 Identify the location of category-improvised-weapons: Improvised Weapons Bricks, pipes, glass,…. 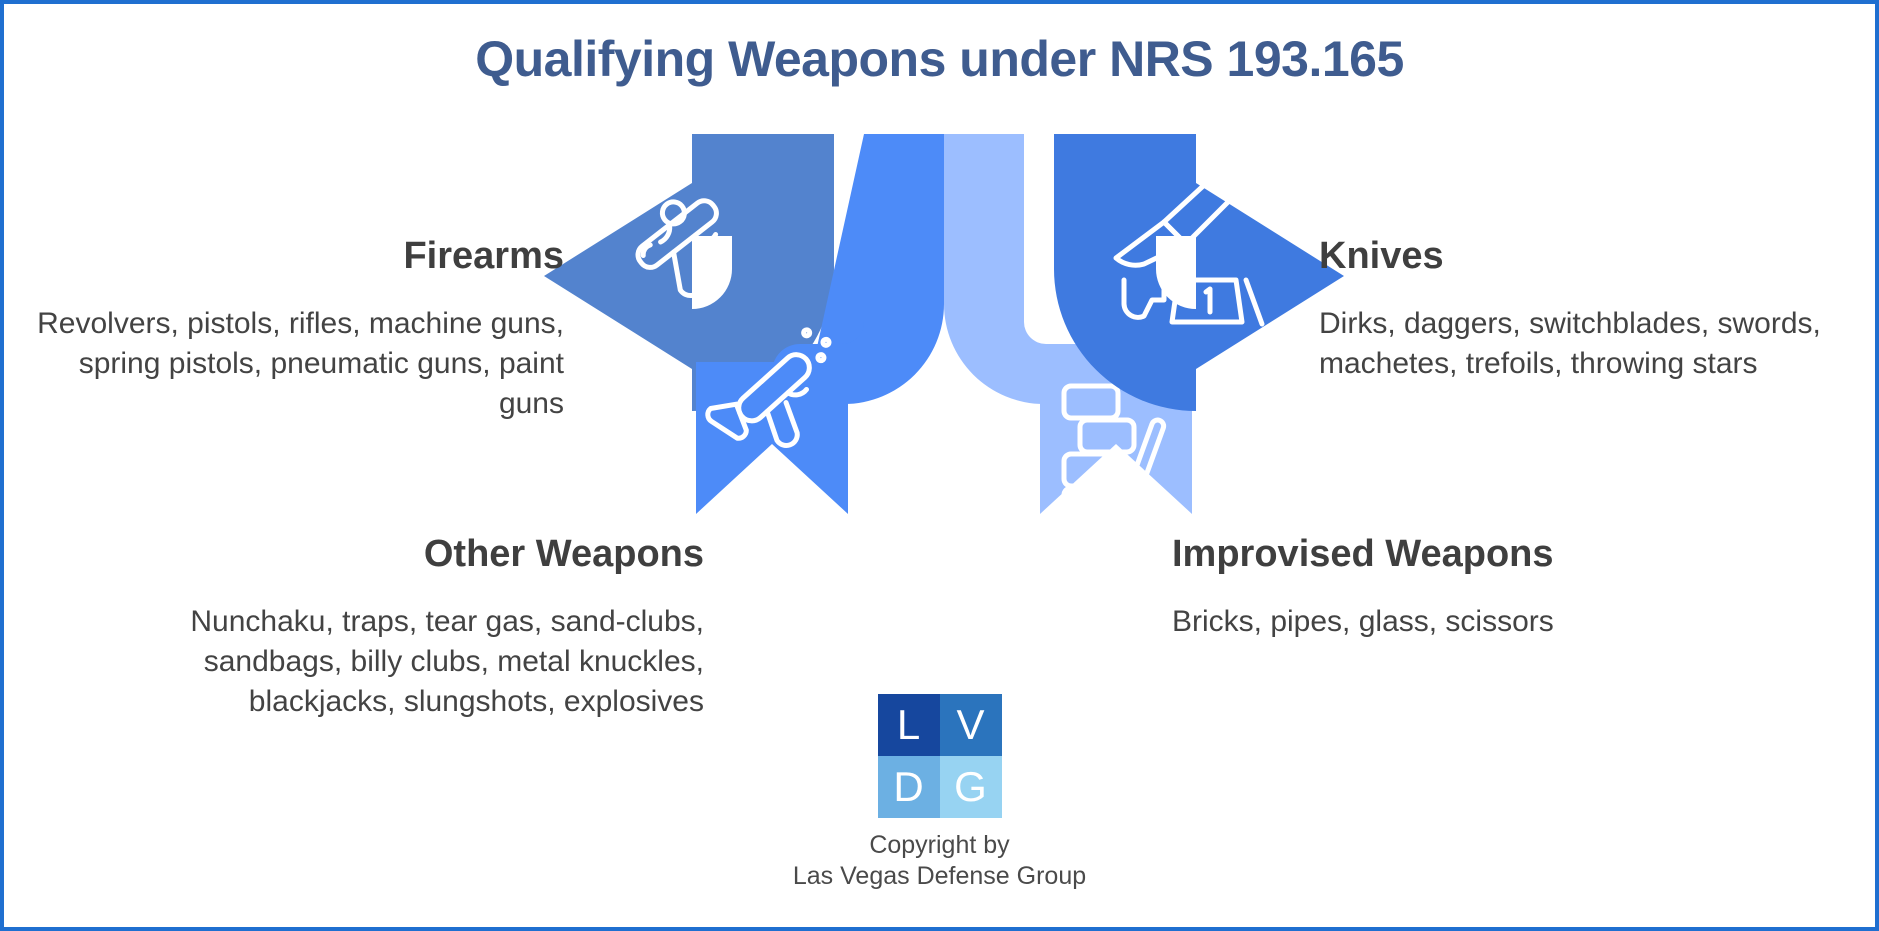
(1472, 587).